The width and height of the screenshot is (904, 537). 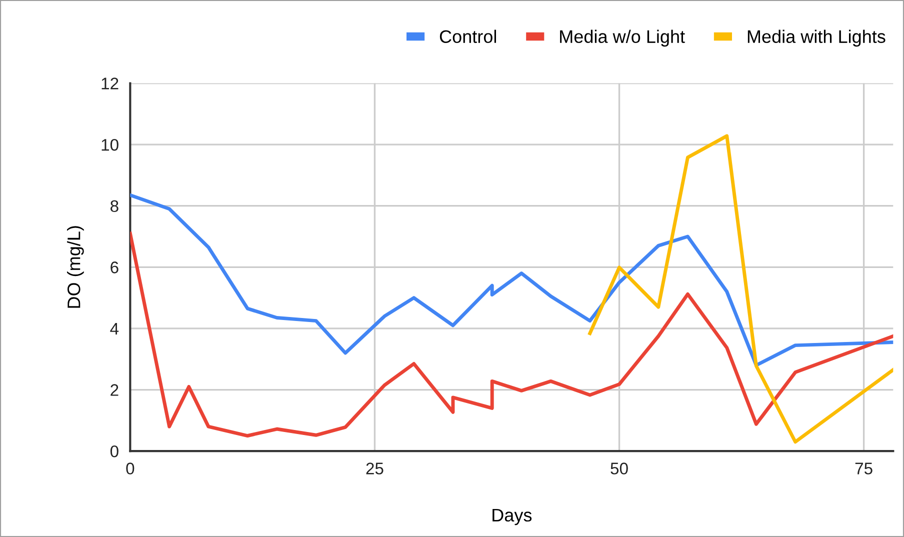 I want to click on y-tick-label: 6, so click(x=114, y=268).